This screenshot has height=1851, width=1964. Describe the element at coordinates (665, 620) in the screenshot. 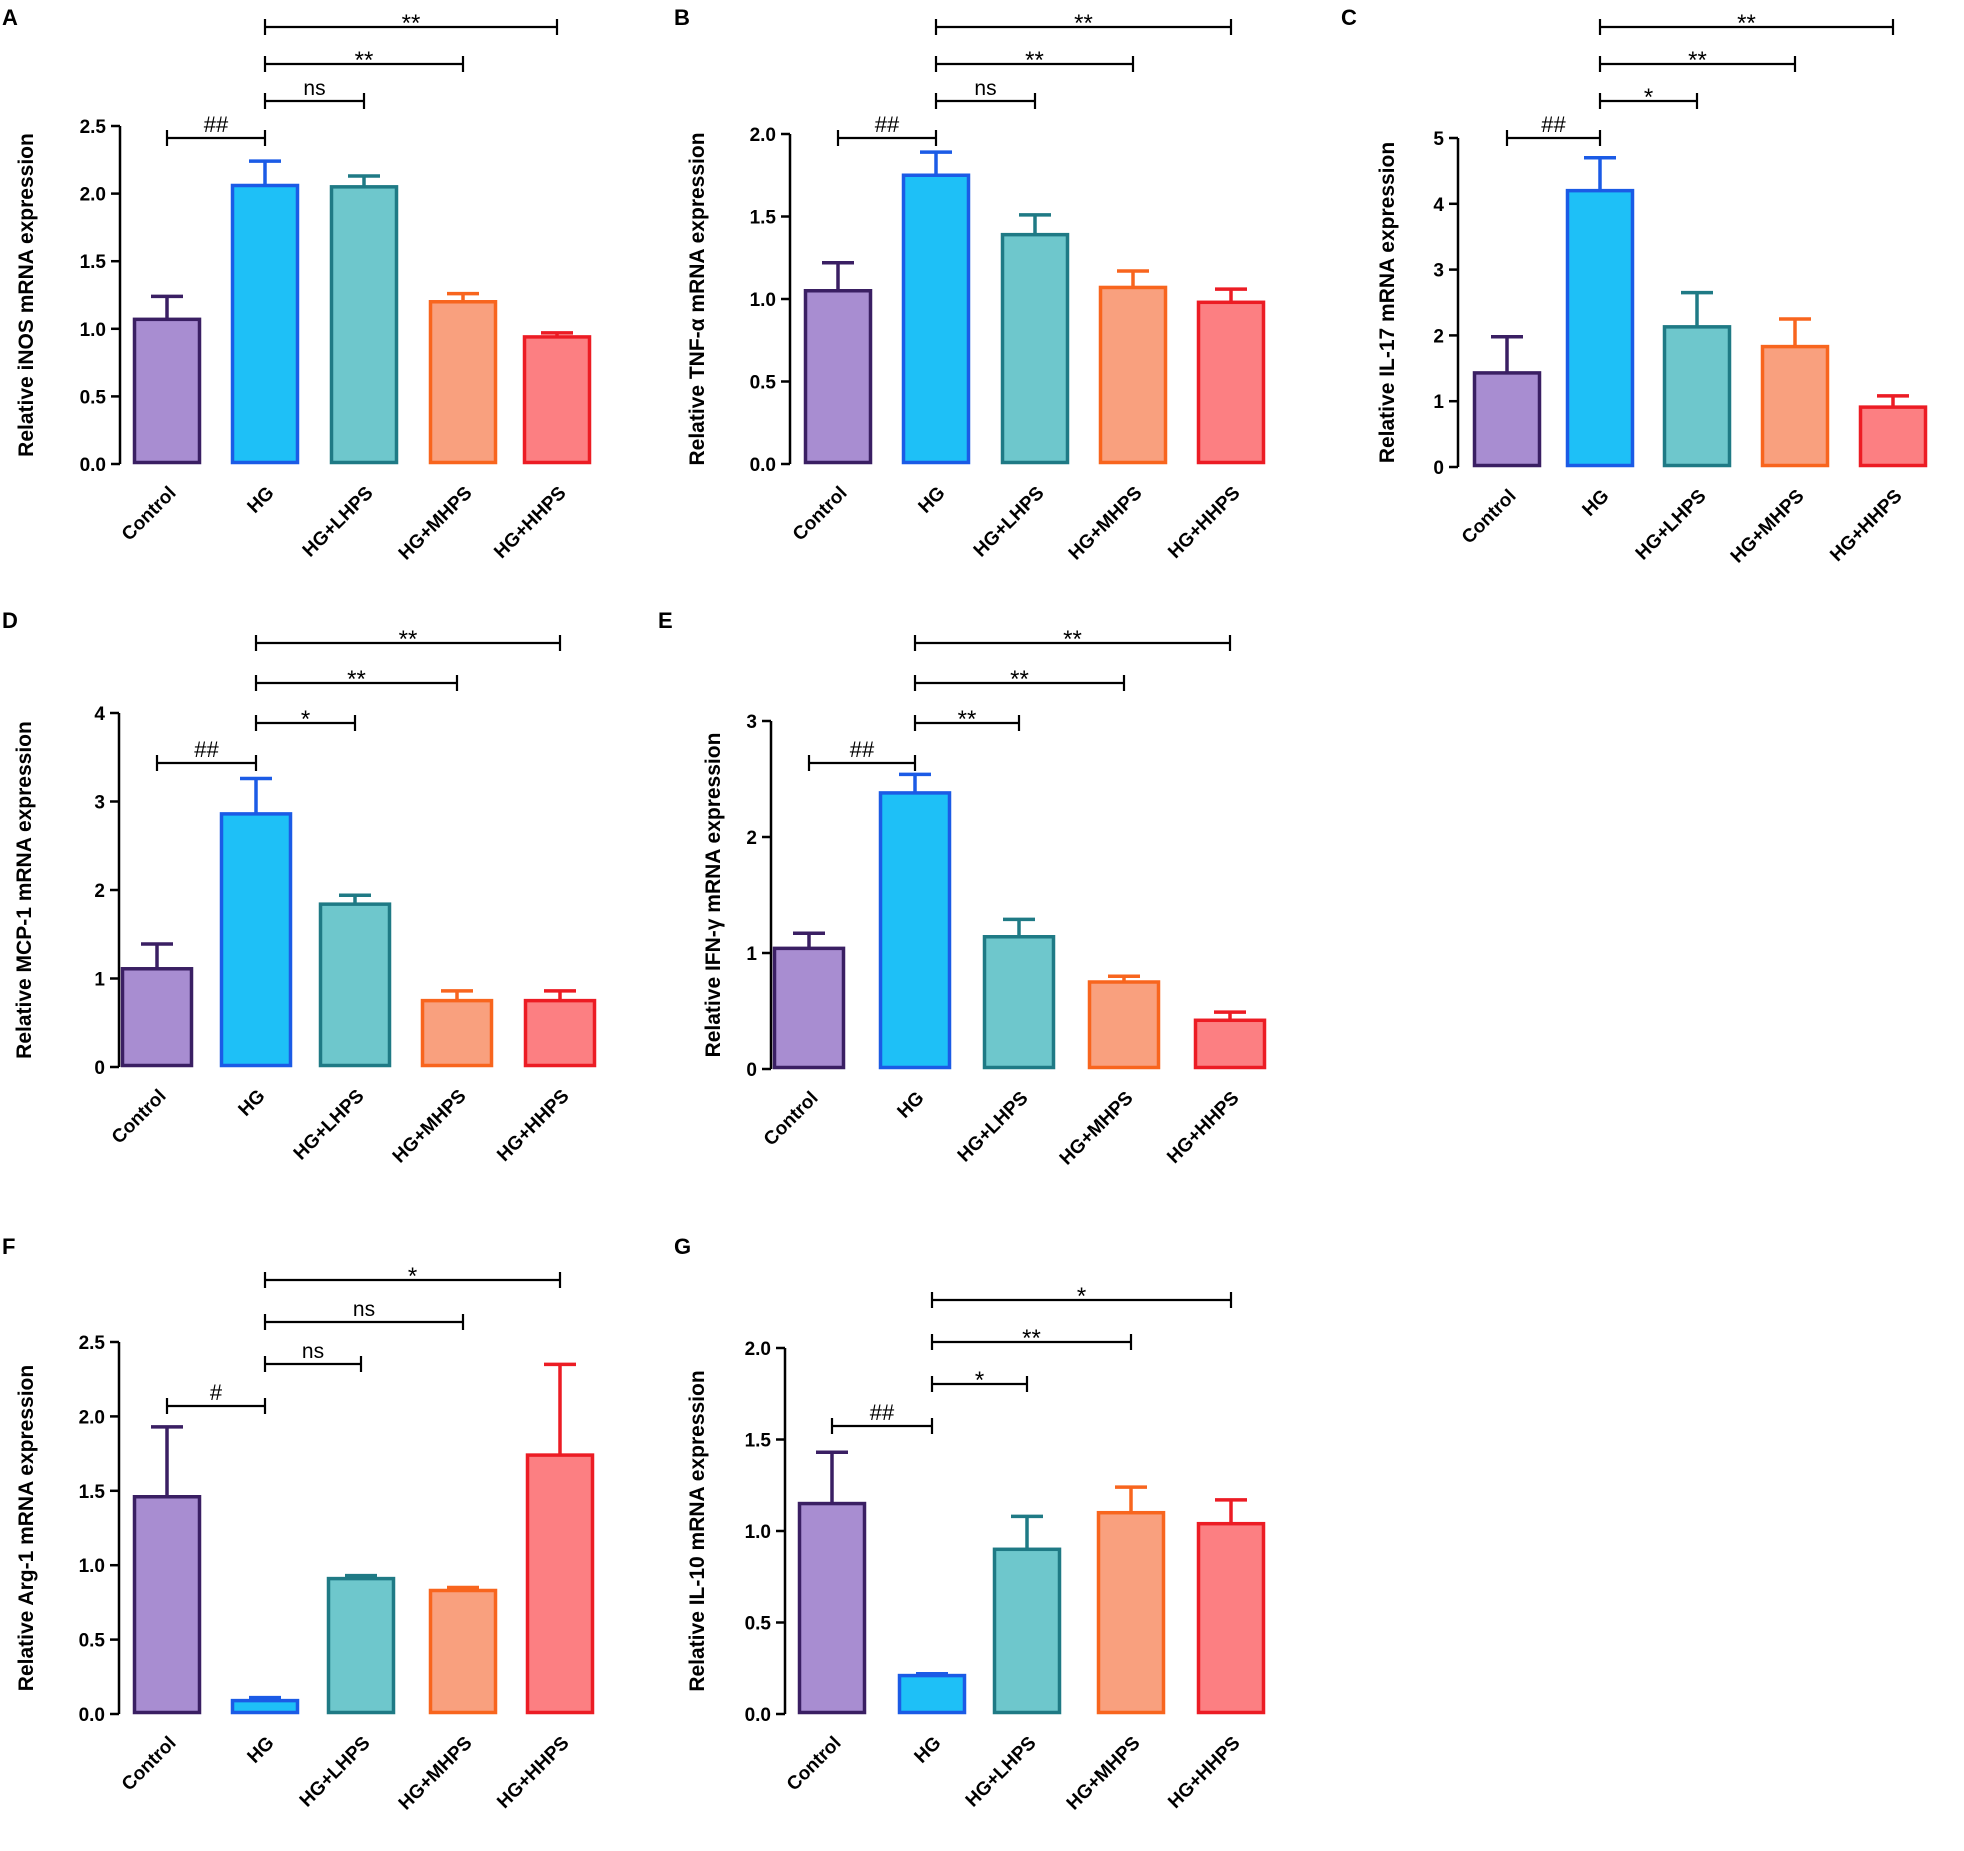

I see `panel-letter: E` at that location.